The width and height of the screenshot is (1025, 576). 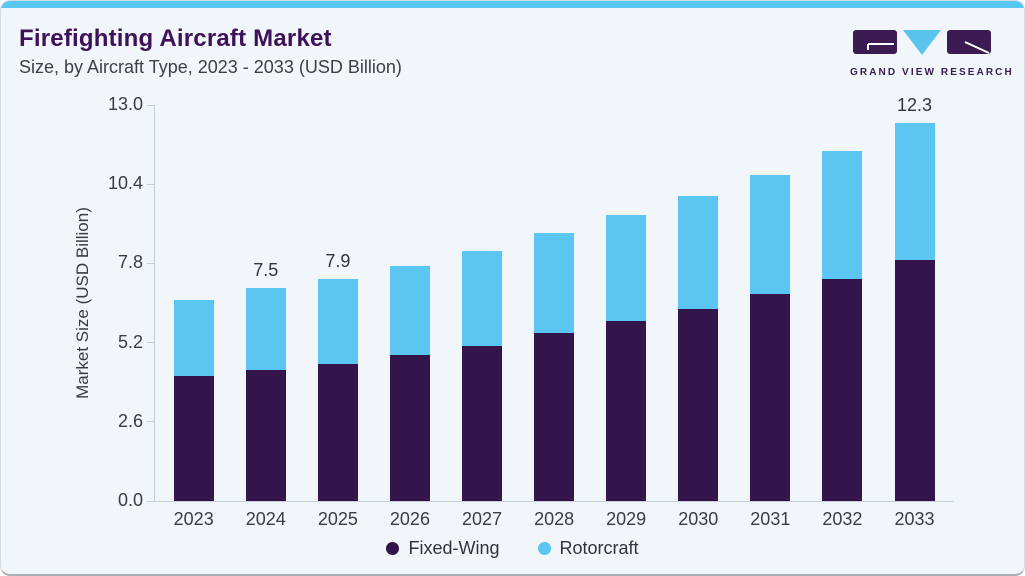 What do you see at coordinates (130, 500) in the screenshot?
I see `y-tick-label-0.0: 0.0` at bounding box center [130, 500].